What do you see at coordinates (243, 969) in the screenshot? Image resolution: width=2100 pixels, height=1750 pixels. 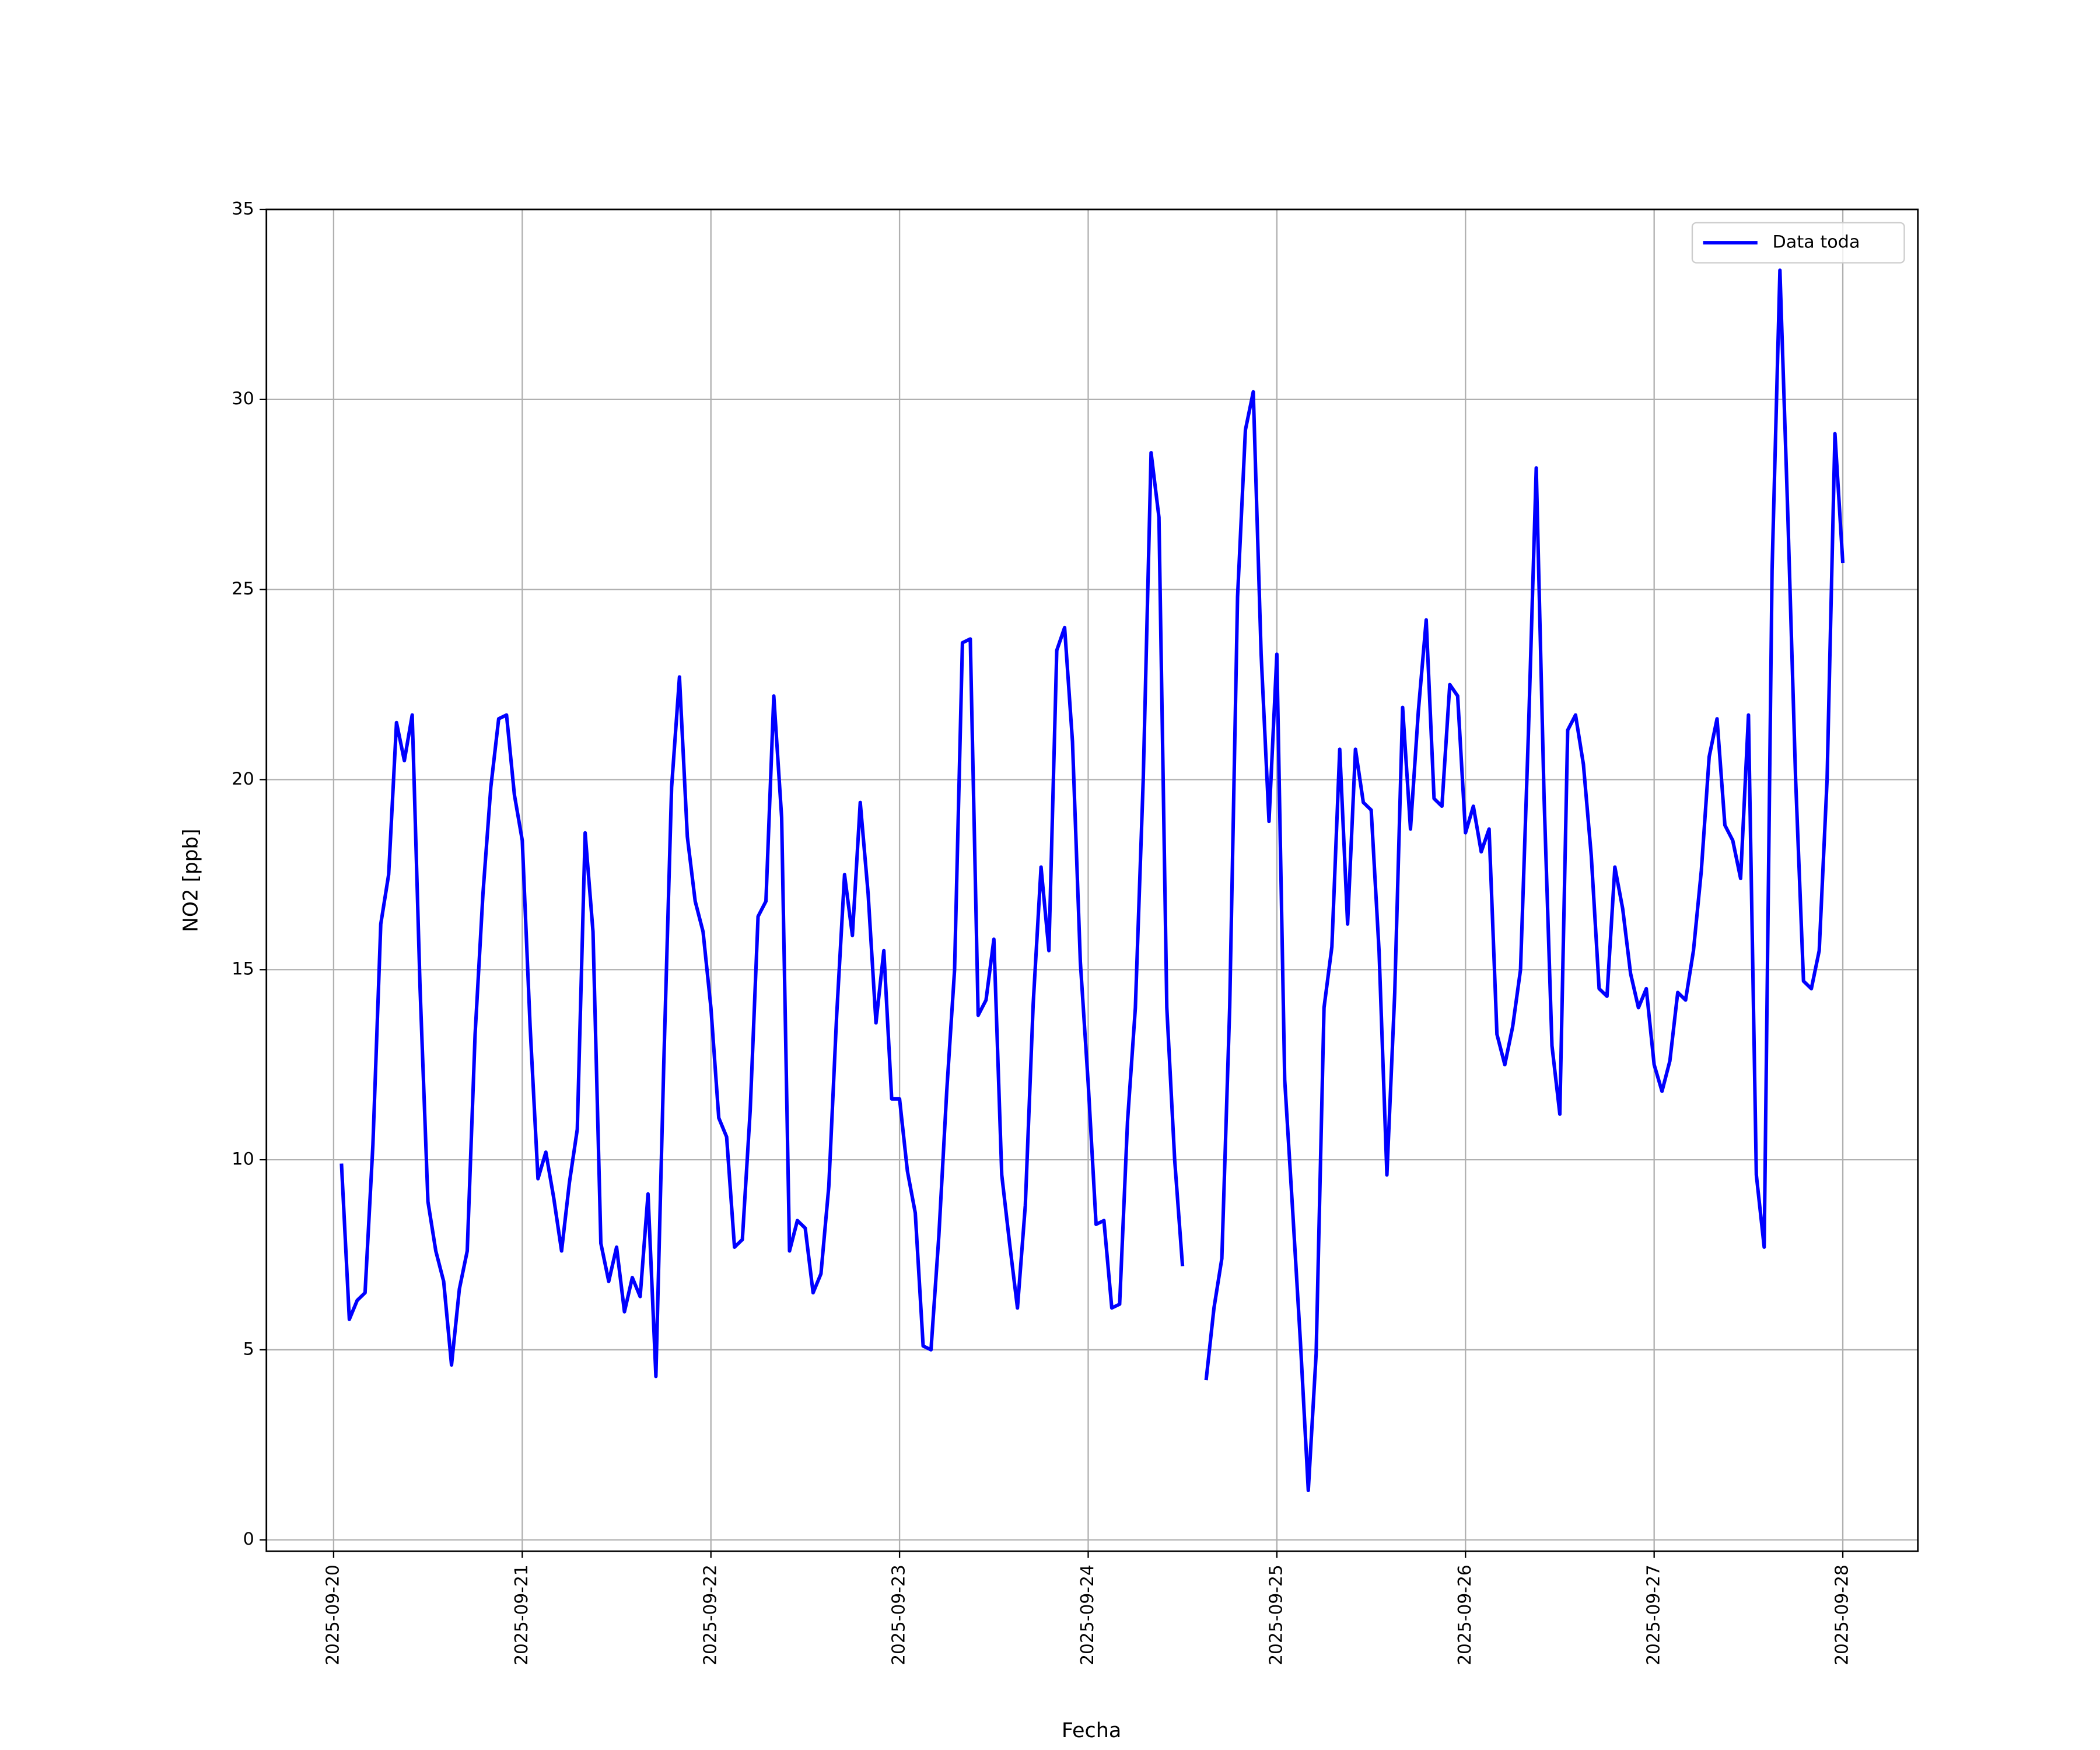 I see `y-tick-label: 15` at bounding box center [243, 969].